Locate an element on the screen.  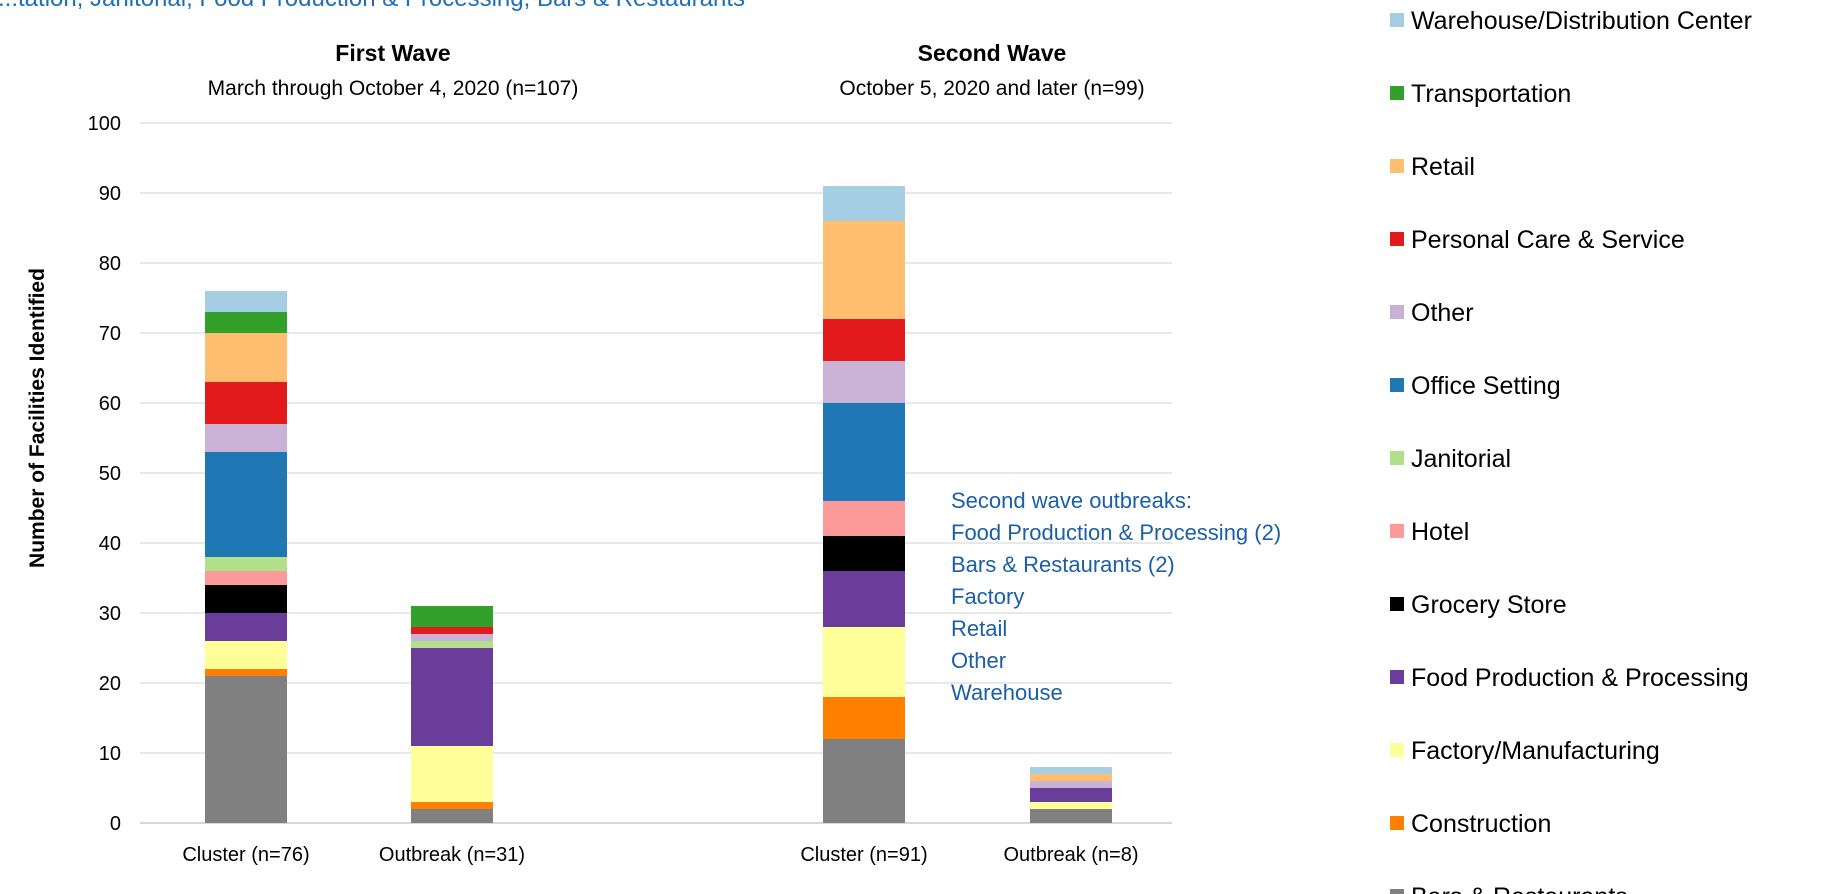
legend-item: Other is located at coordinates (1432, 313).